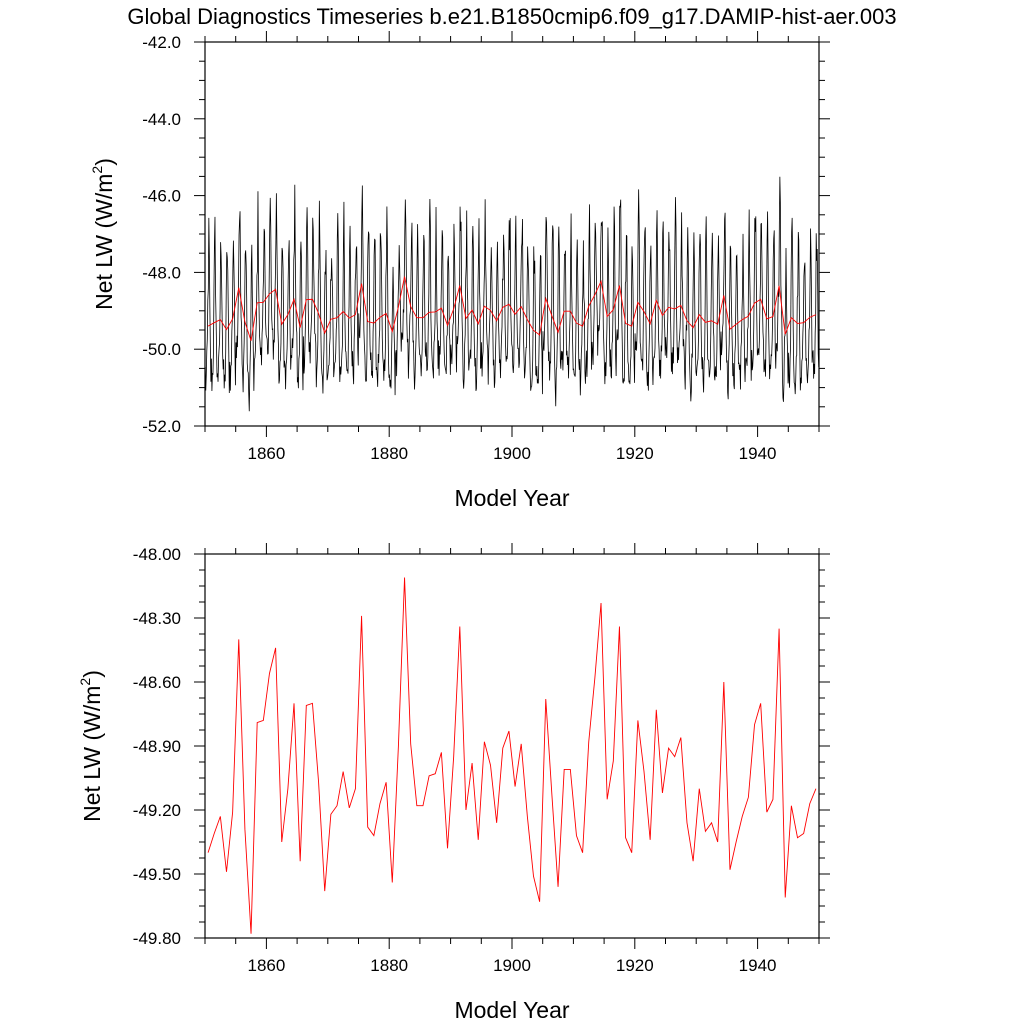 The height and width of the screenshot is (1024, 1024). What do you see at coordinates (157, 554) in the screenshot?
I see `y-tick-label: -48.00` at bounding box center [157, 554].